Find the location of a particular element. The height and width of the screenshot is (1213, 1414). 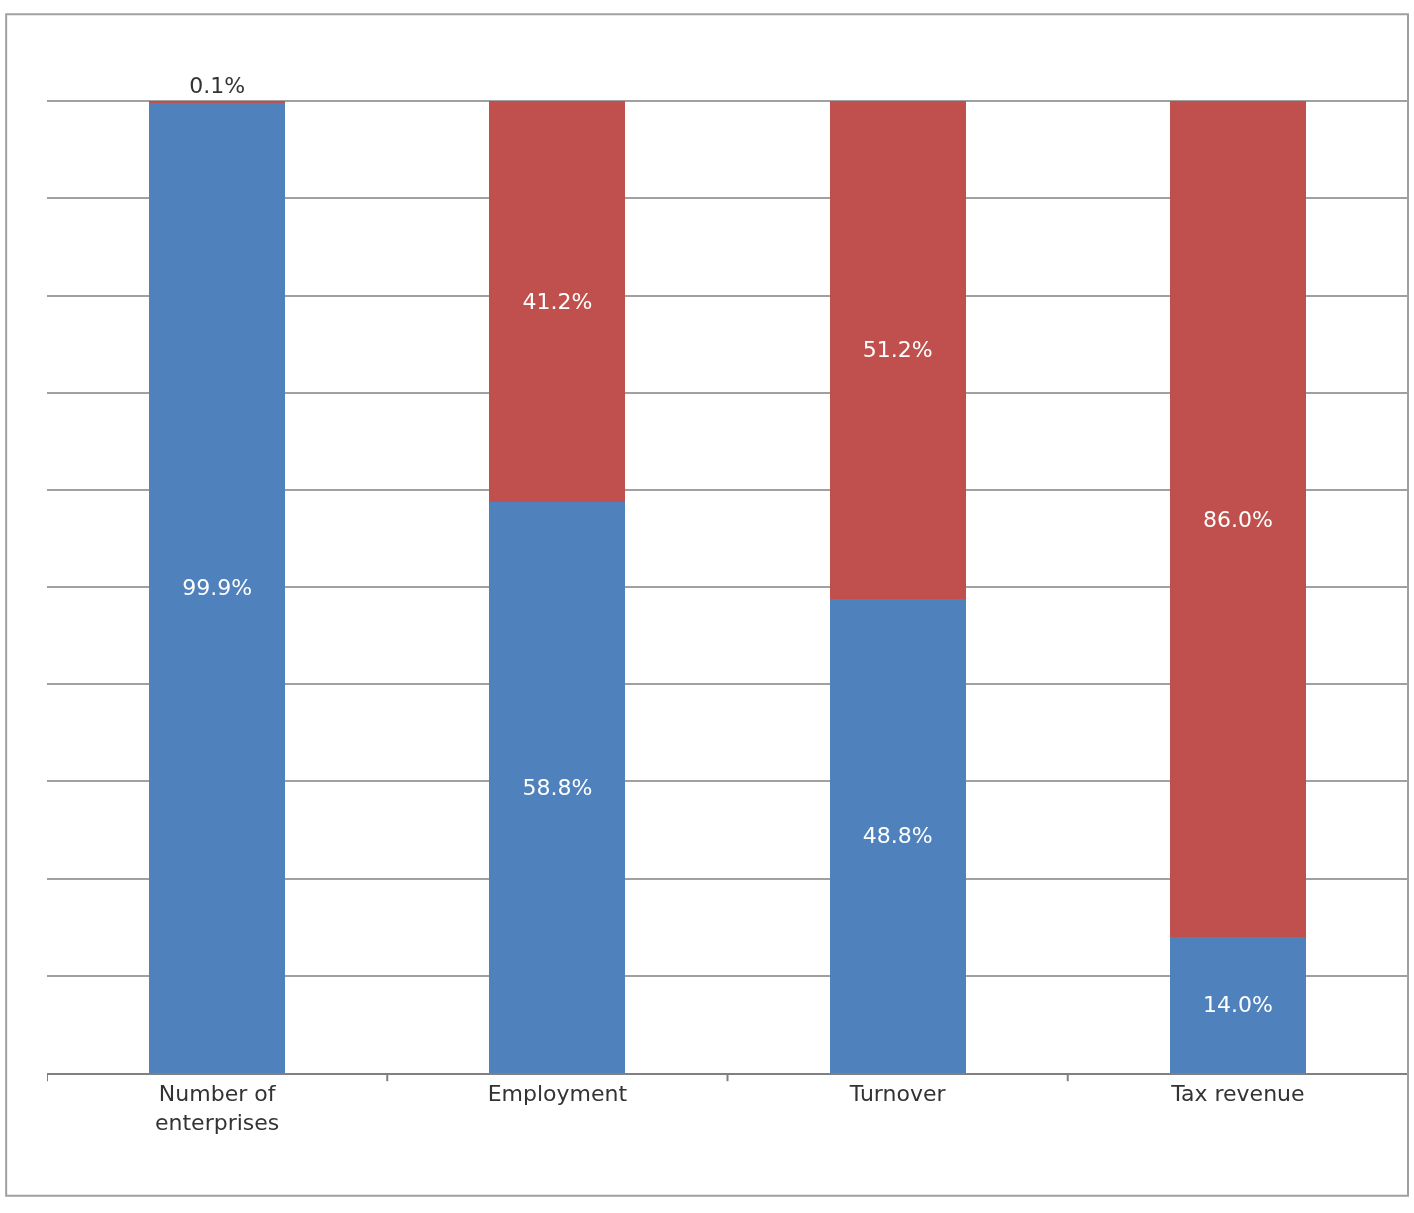

data-label: 86.0% is located at coordinates (1237, 519).